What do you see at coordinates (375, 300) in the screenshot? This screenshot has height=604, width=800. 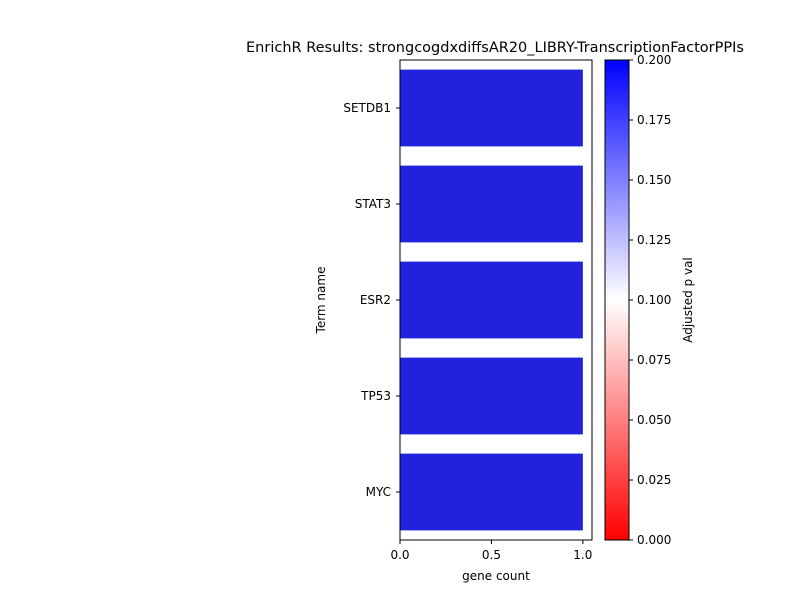 I see `y-tick-label: ESR2` at bounding box center [375, 300].